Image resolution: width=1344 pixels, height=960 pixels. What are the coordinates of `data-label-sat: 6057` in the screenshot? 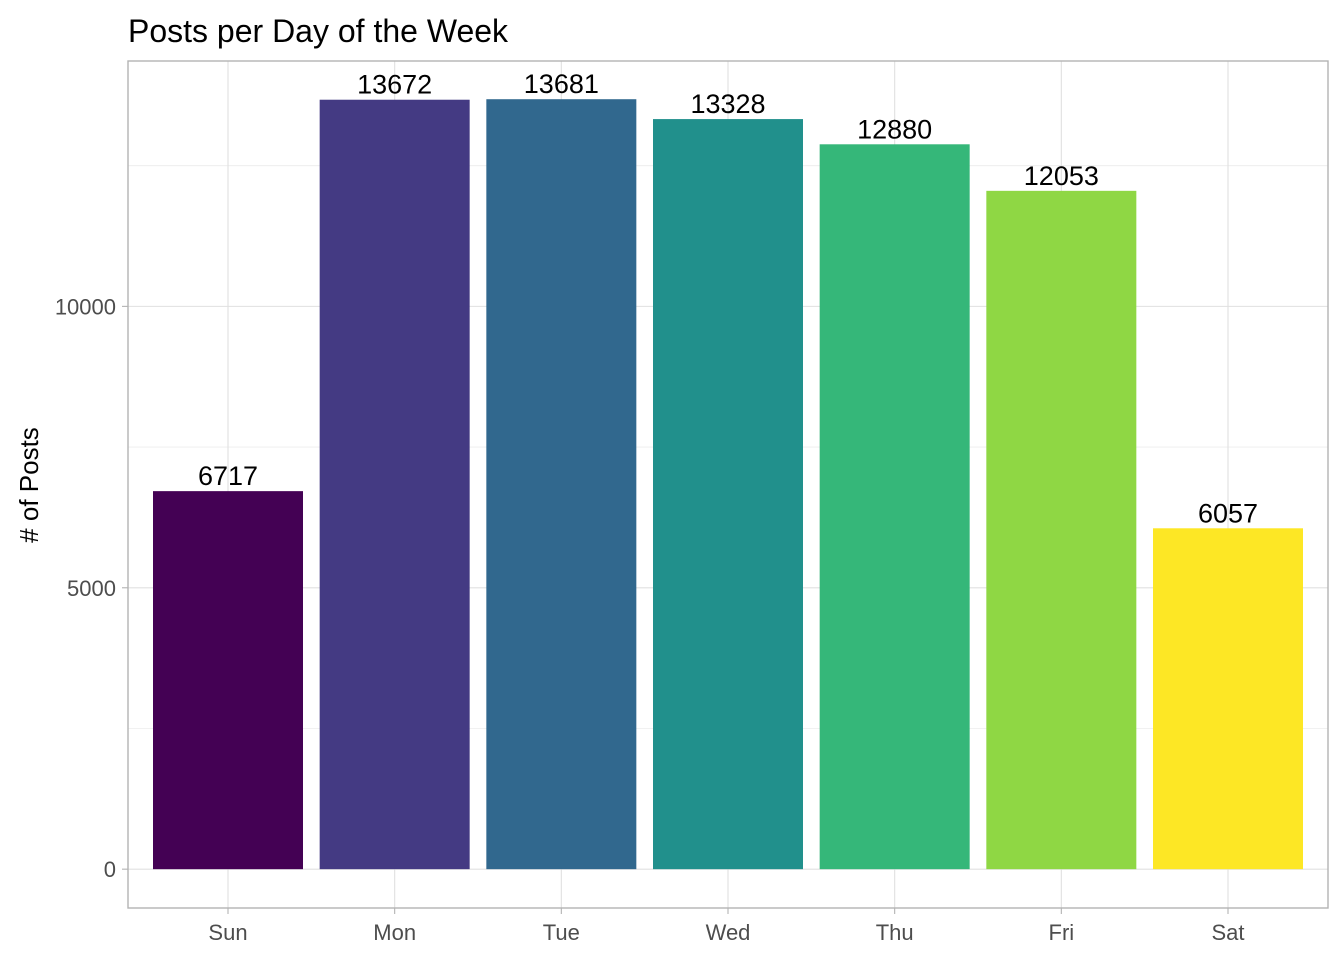 It's located at (1228, 513).